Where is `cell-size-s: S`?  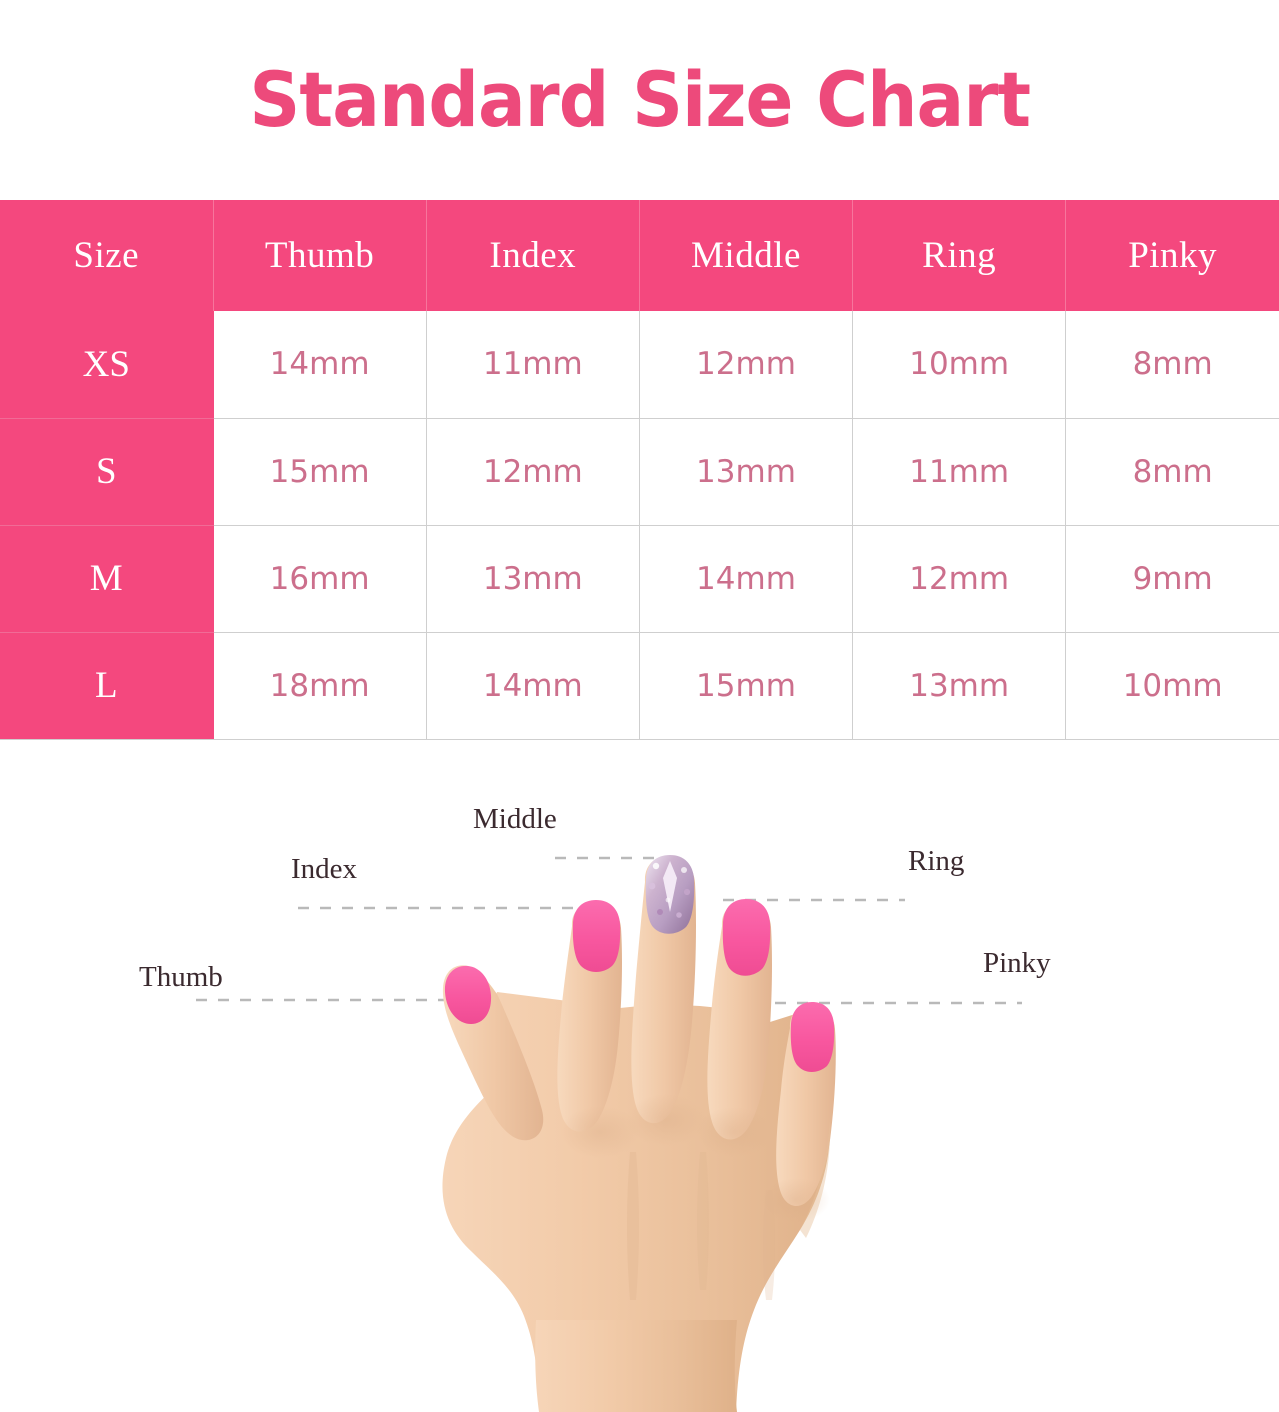
cell-size-s: S is located at coordinates (107, 472).